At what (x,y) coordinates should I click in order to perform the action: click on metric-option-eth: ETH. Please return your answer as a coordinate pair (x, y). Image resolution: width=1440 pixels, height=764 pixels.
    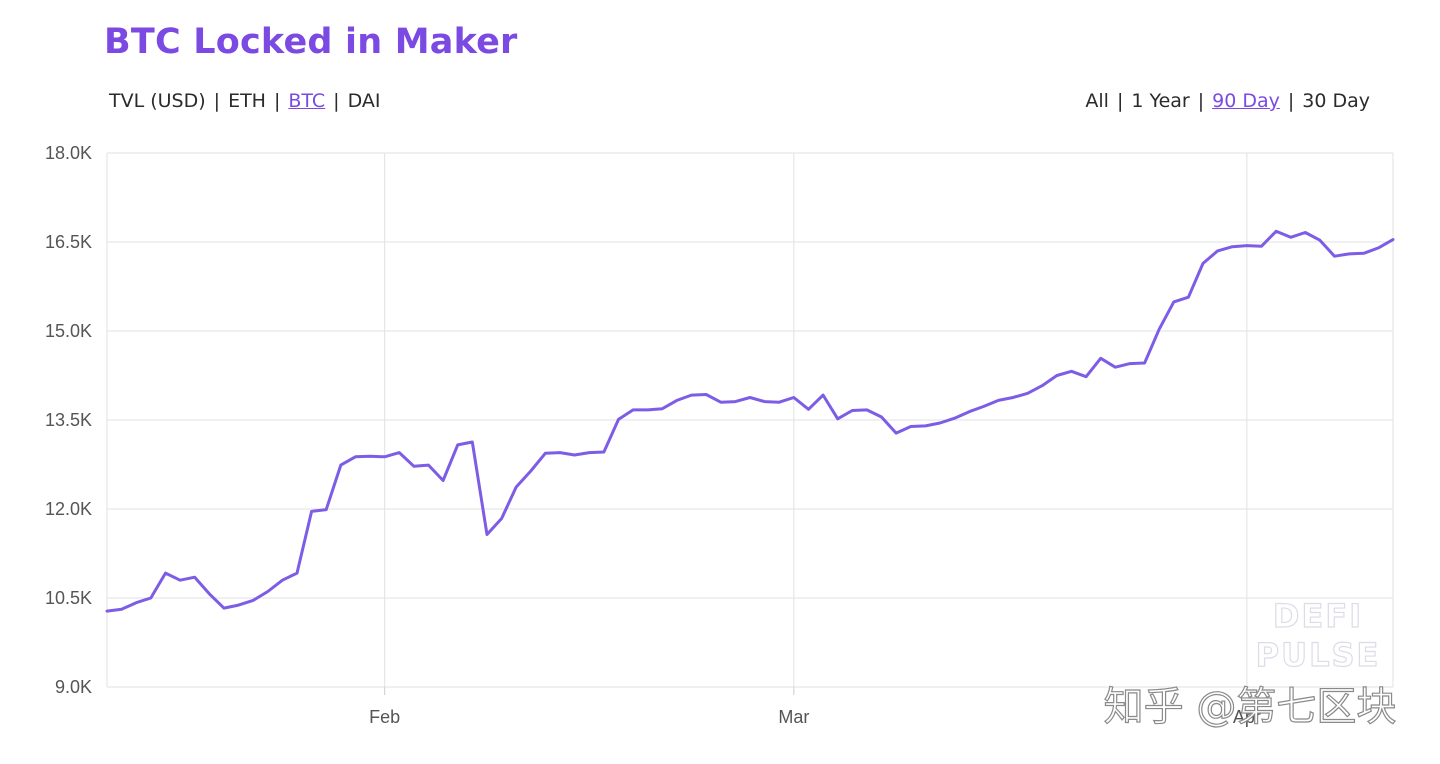
    Looking at the image, I should click on (247, 101).